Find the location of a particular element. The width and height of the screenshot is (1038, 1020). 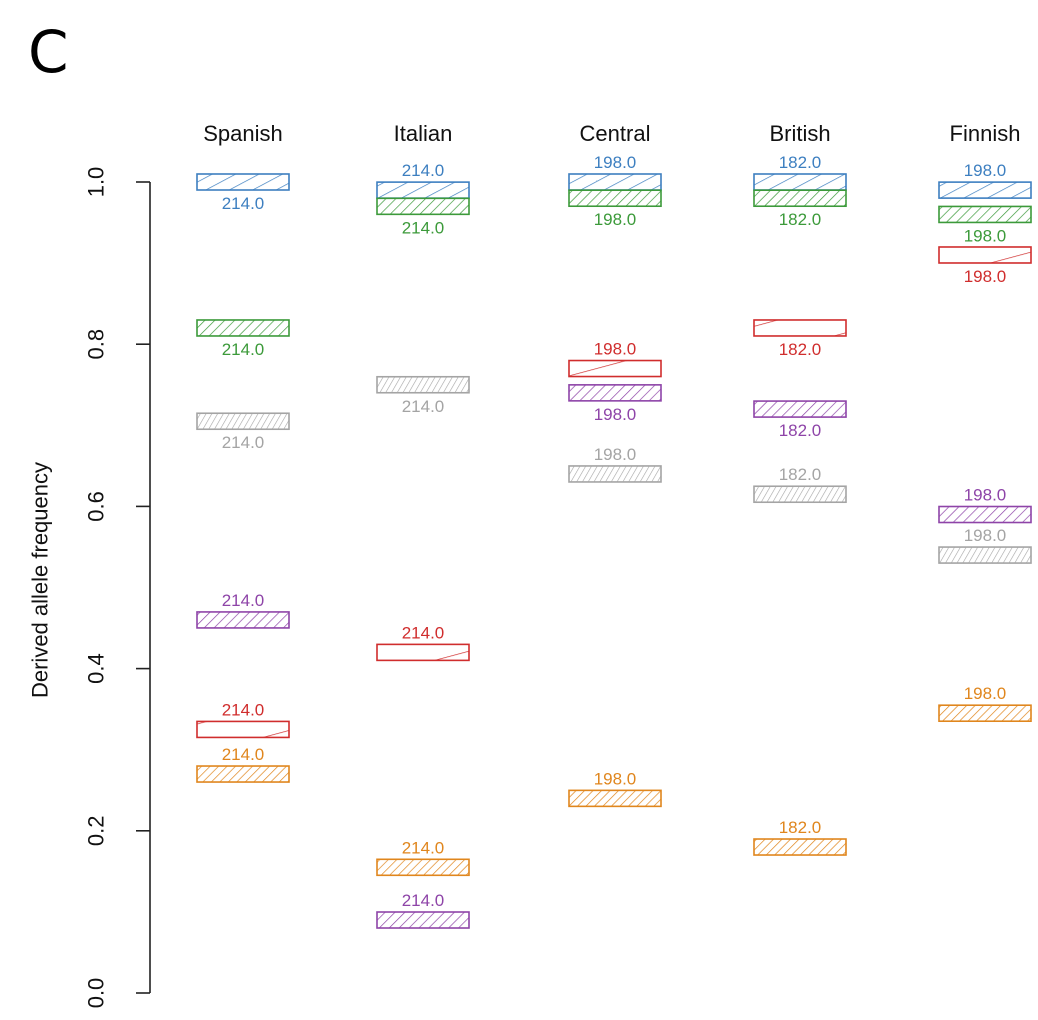

blue-label-finnish: 198.0 is located at coordinates (985, 170).